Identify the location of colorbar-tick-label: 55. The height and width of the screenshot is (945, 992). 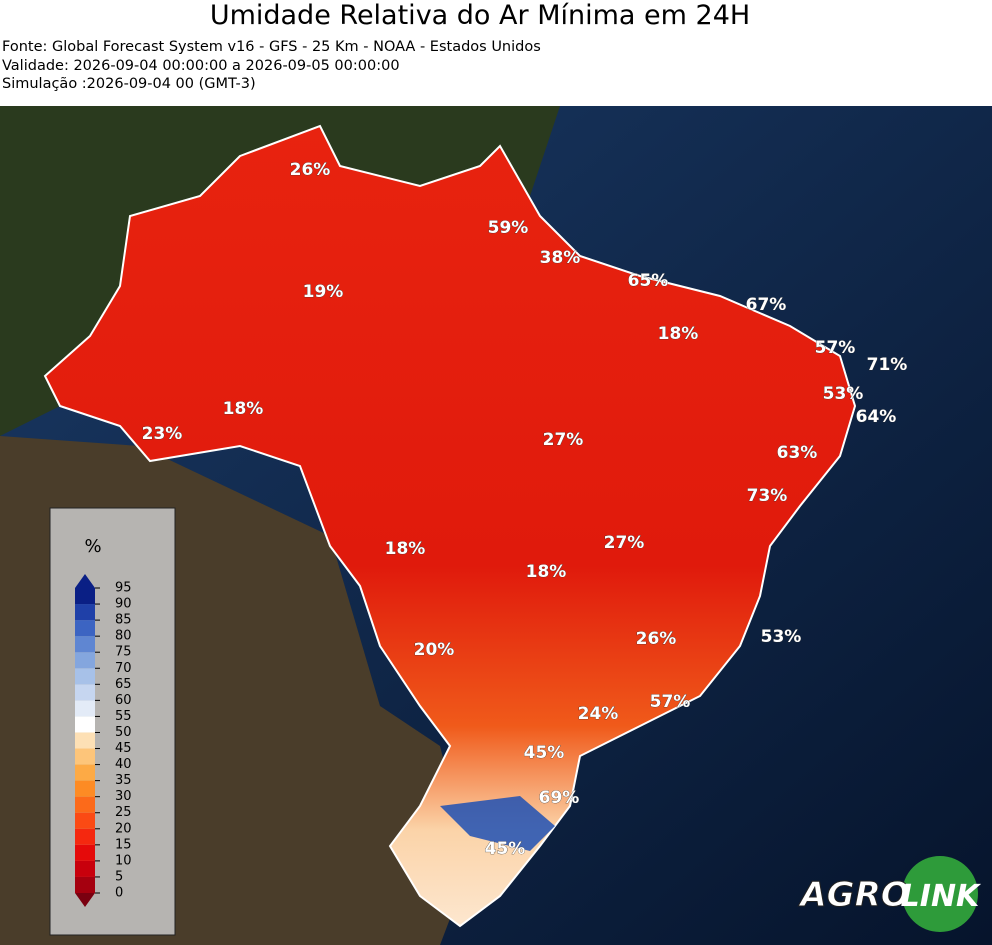
(123, 716).